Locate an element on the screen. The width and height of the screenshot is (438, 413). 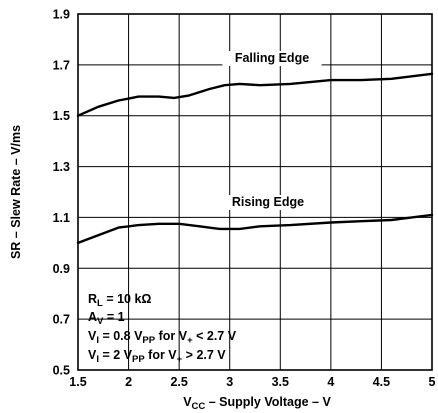
x-axis-label: VCC – Supply Voltage – V is located at coordinates (257, 403).